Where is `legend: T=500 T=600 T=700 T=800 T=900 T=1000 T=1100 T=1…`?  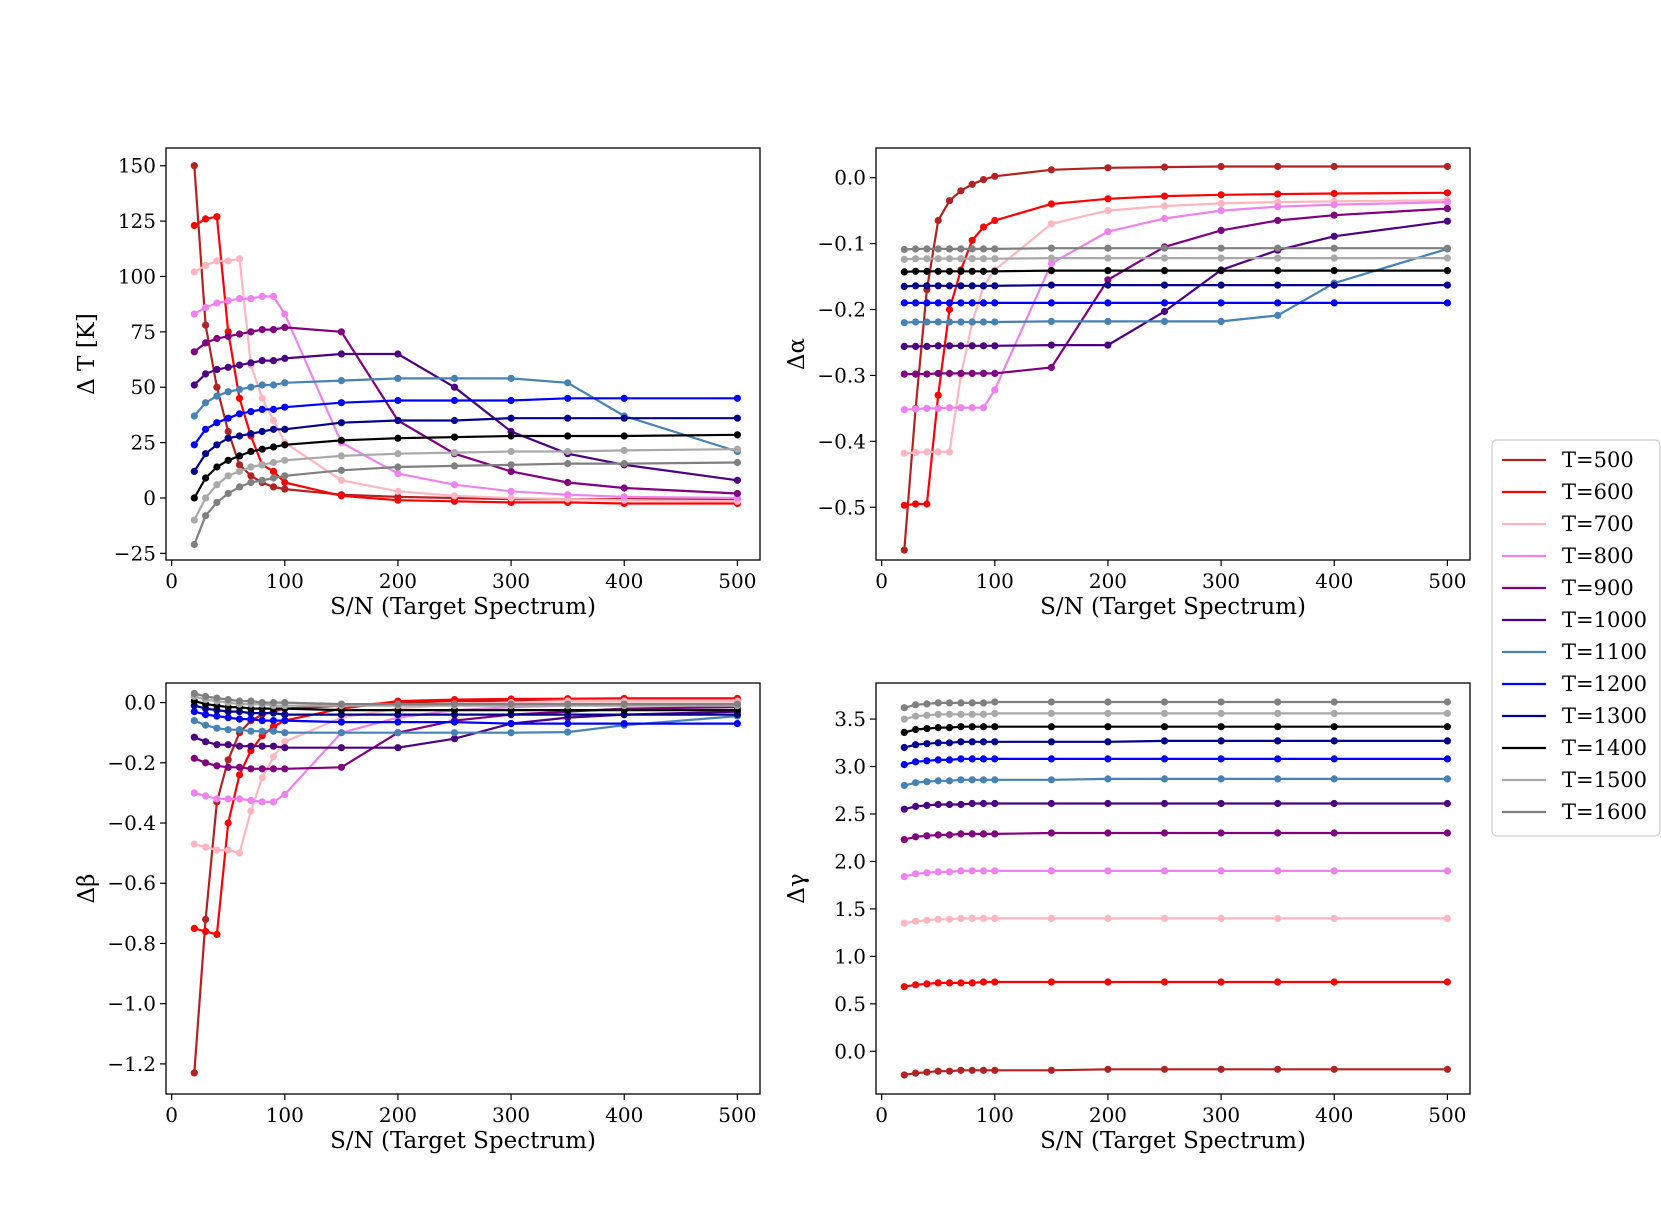 legend: T=500 T=600 T=700 T=800 T=900 T=1000 T=1100 T=1… is located at coordinates (1576, 638).